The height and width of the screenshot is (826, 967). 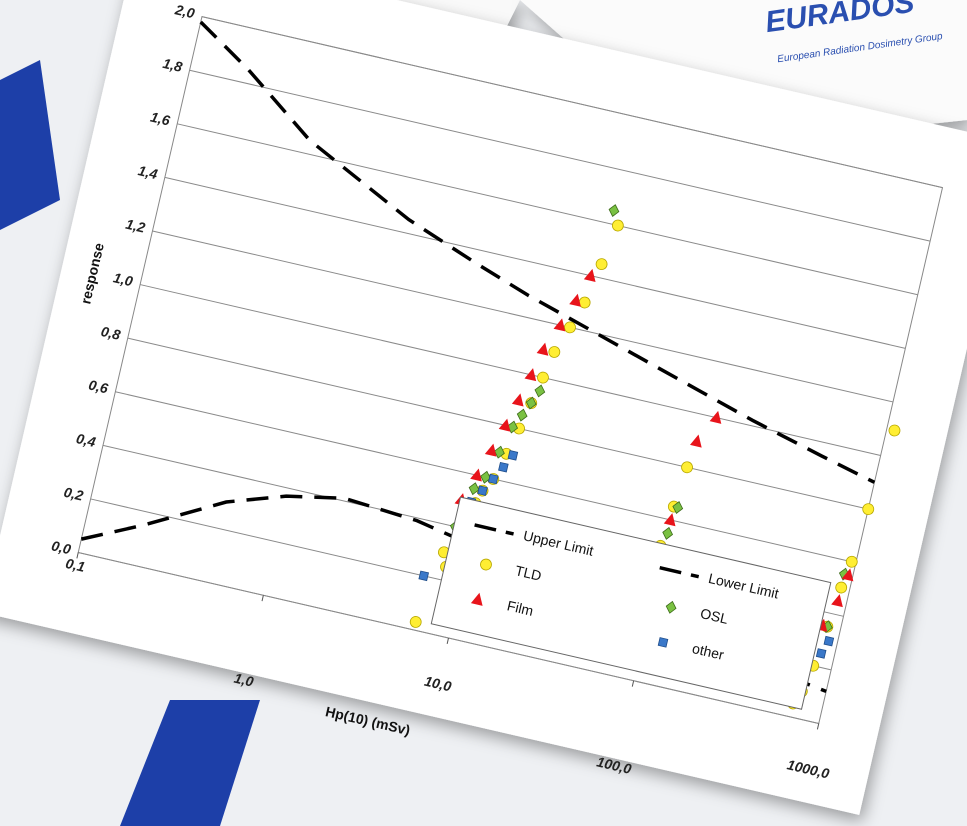 What do you see at coordinates (528, 573) in the screenshot?
I see `legend-label: TLD` at bounding box center [528, 573].